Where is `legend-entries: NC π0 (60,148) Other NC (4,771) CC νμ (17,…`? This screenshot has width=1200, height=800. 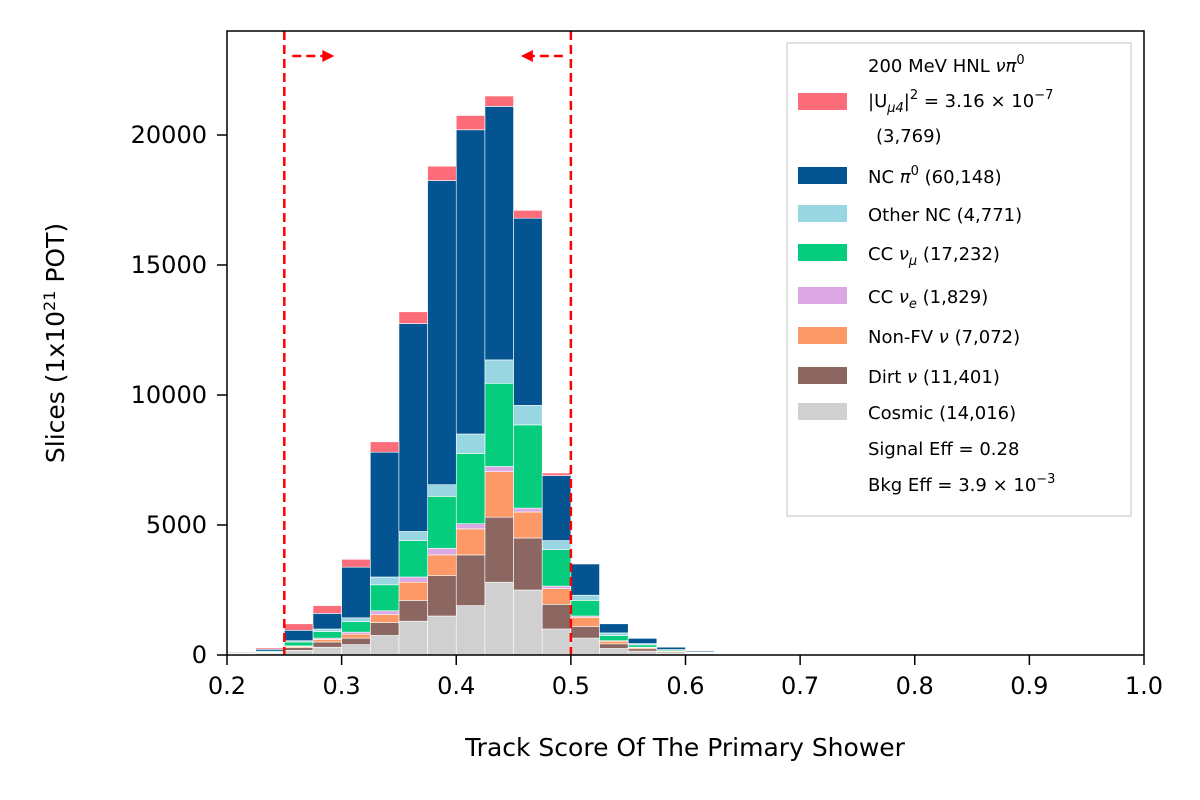 legend-entries: NC π0 (60,148) Other NC (4,771) CC νμ (17,… is located at coordinates (910, 294).